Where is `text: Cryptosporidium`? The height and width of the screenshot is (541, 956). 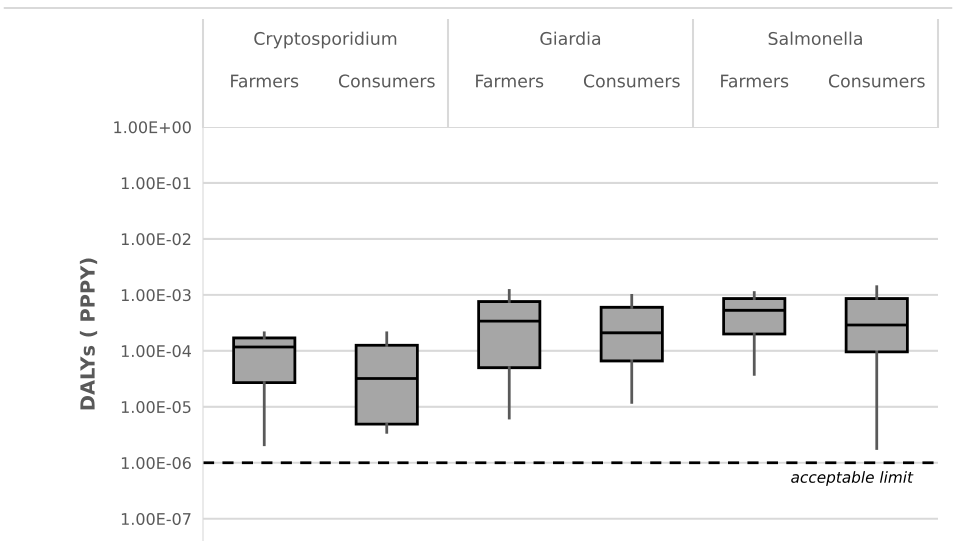
text: Cryptosporidium is located at coordinates (325, 40).